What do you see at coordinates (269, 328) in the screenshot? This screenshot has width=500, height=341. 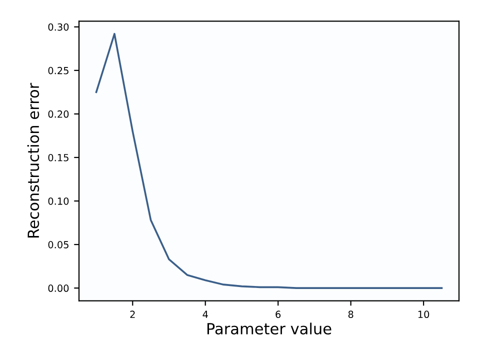 I see `x-axis-title: Parameter value` at bounding box center [269, 328].